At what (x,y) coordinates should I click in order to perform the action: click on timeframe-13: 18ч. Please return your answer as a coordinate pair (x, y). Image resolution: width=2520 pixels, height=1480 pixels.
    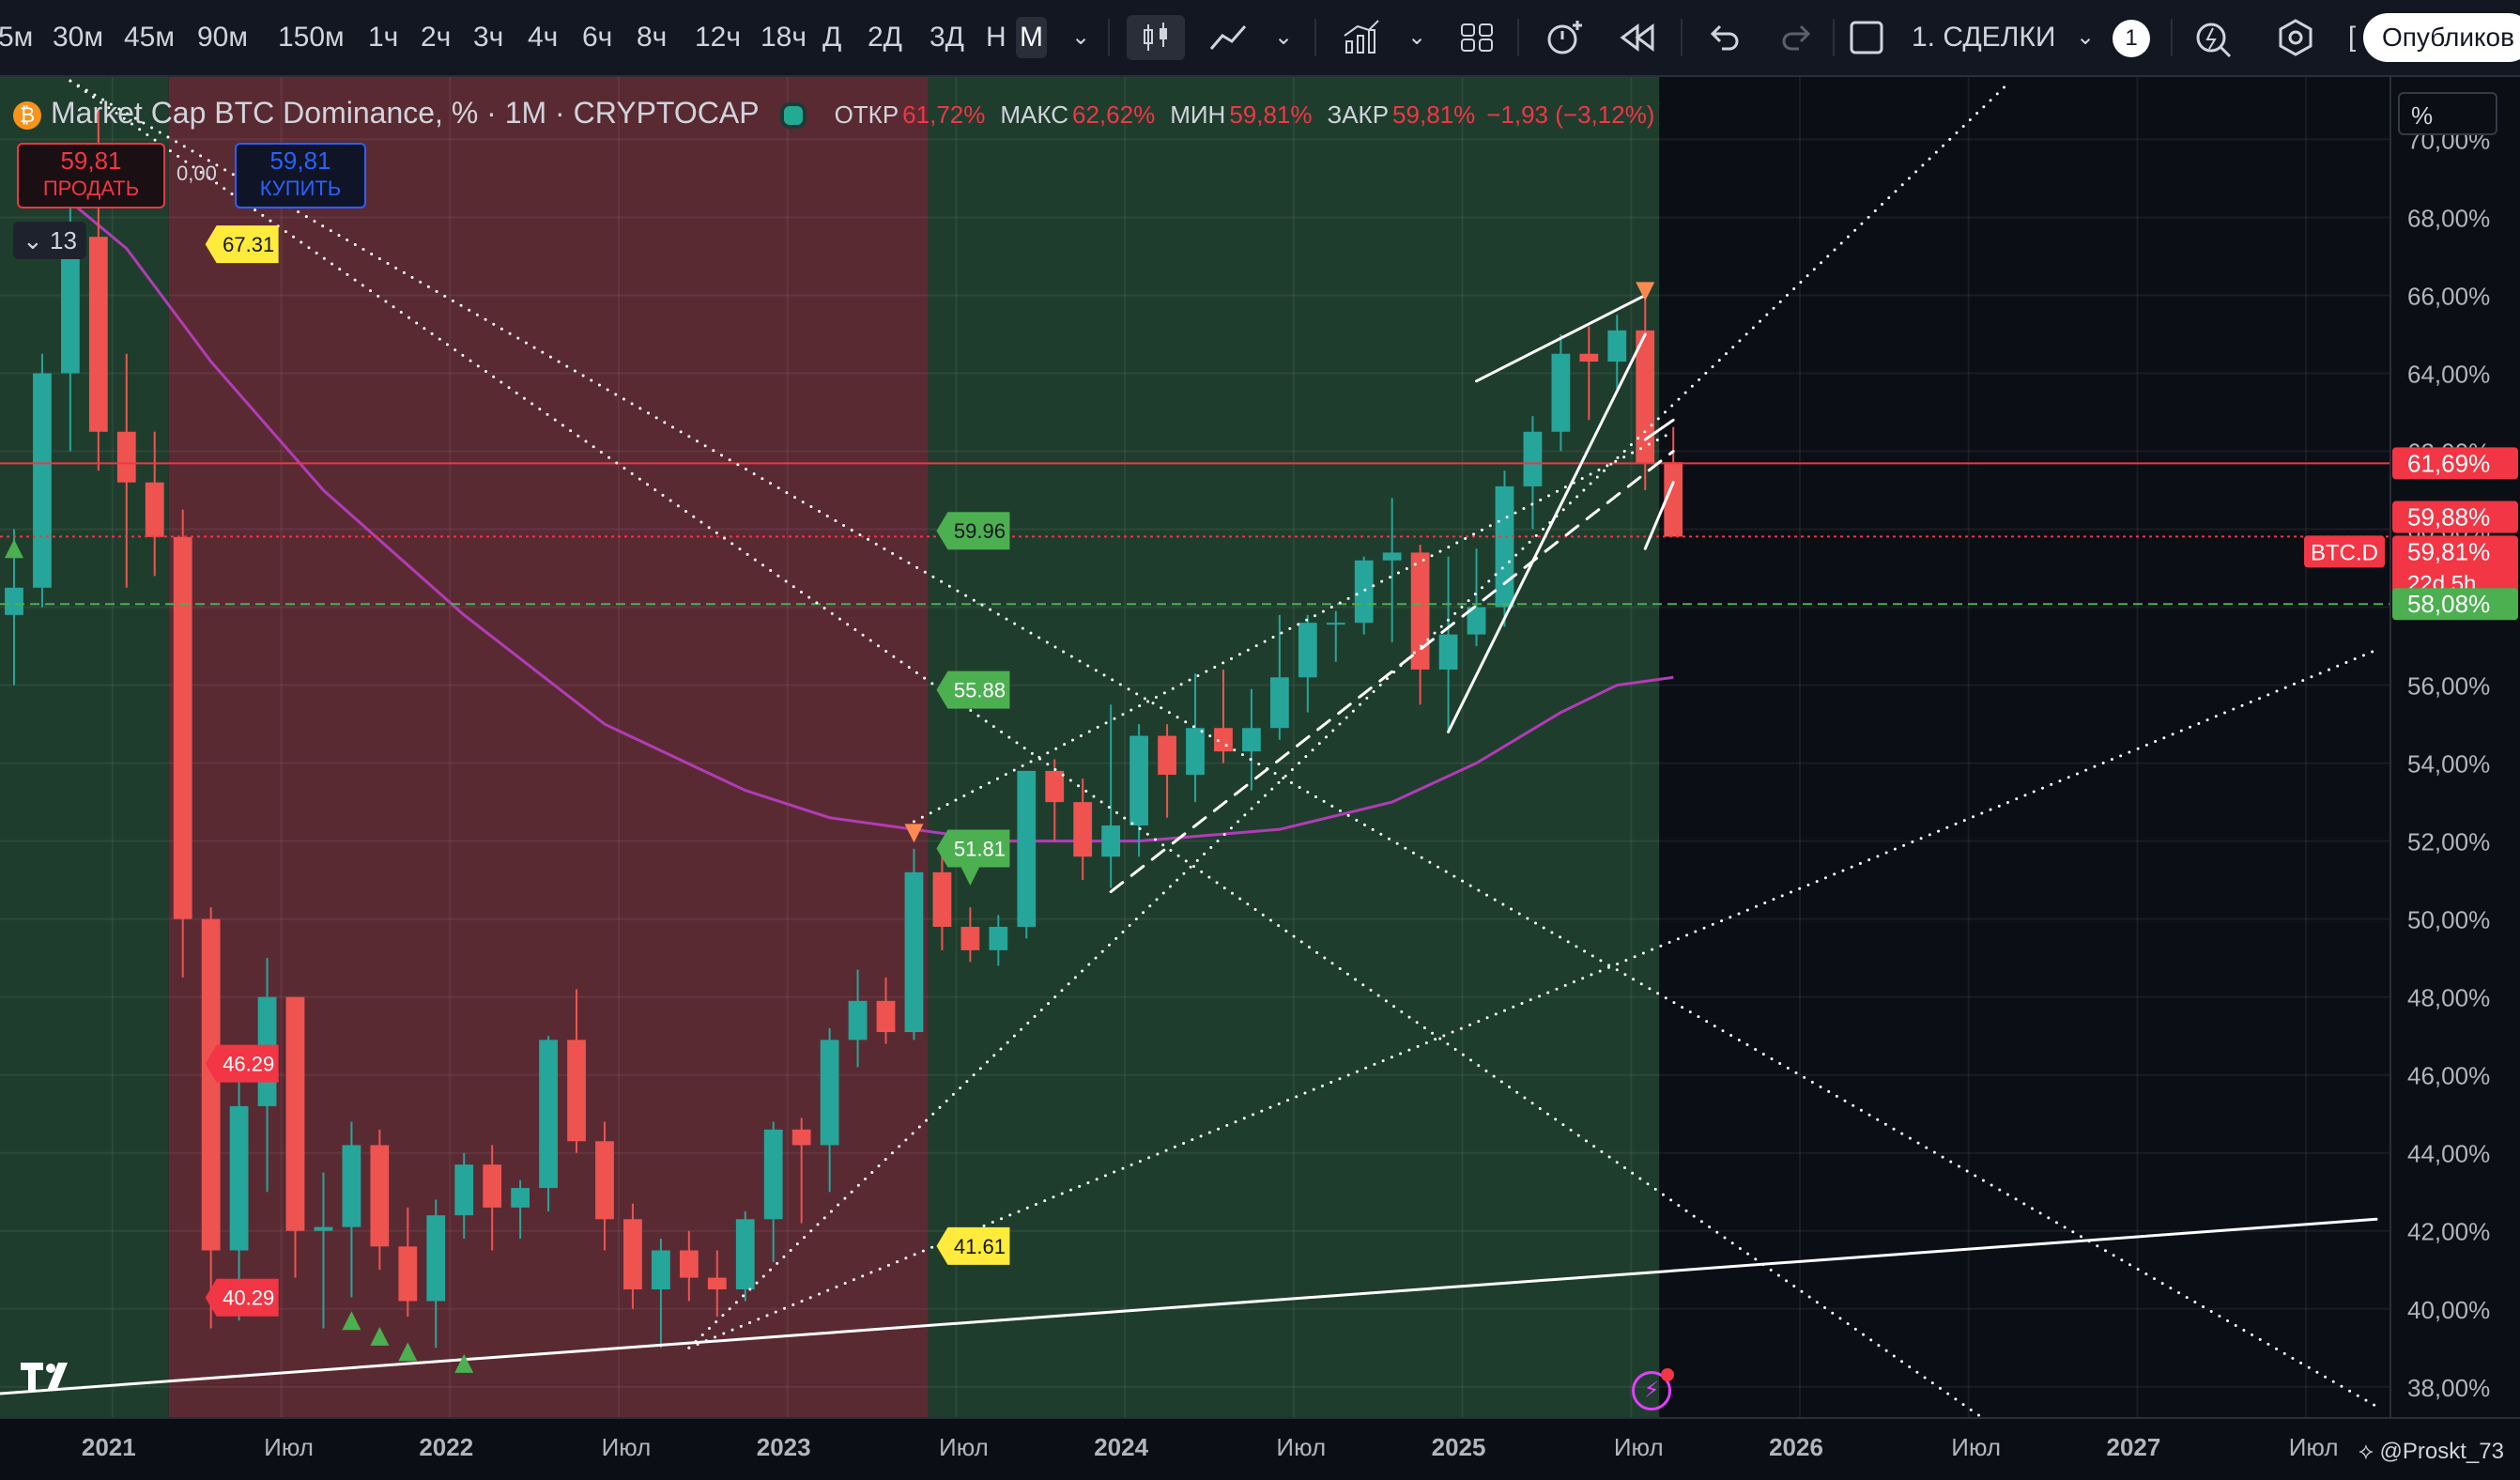
    Looking at the image, I should click on (784, 38).